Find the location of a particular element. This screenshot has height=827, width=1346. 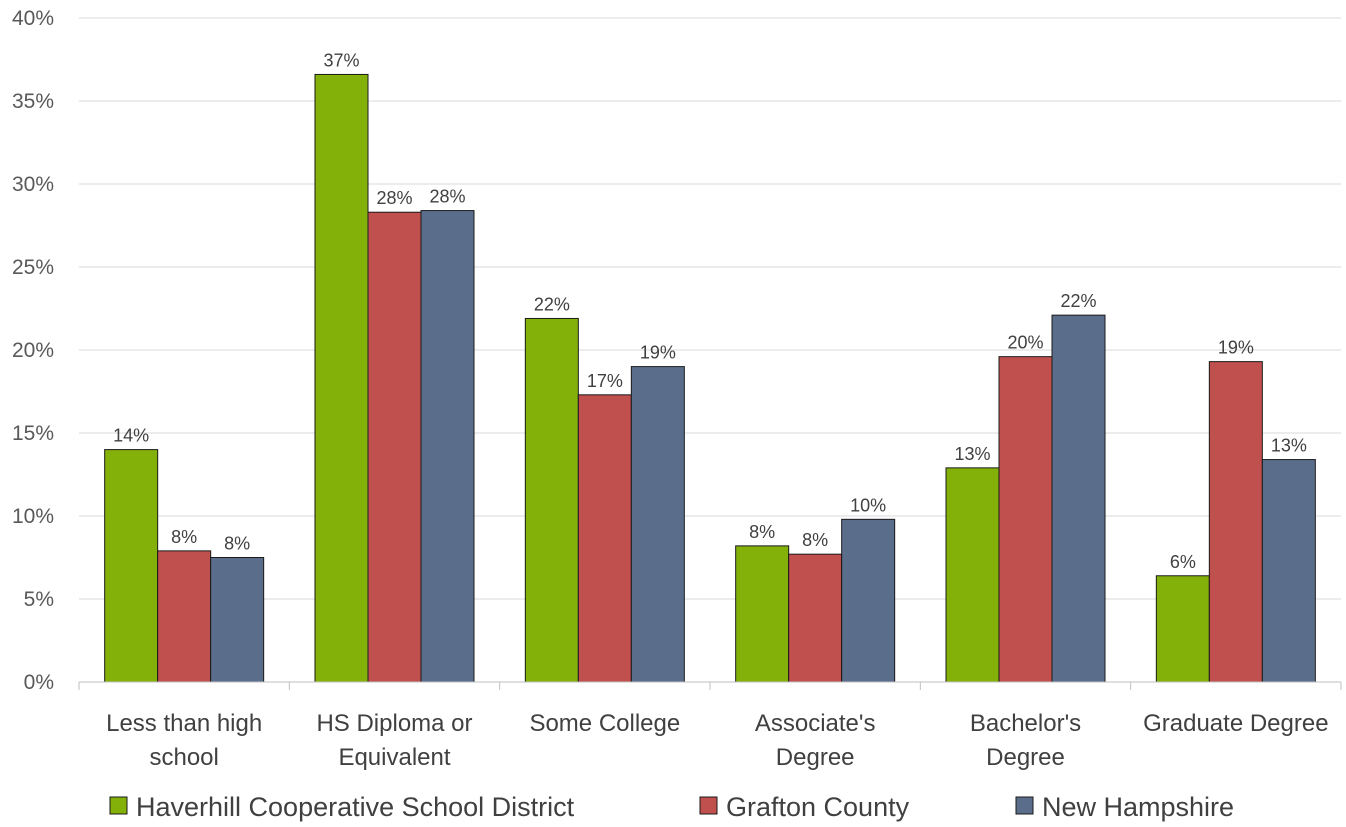

y-tick-label: 25% is located at coordinates (33, 267).